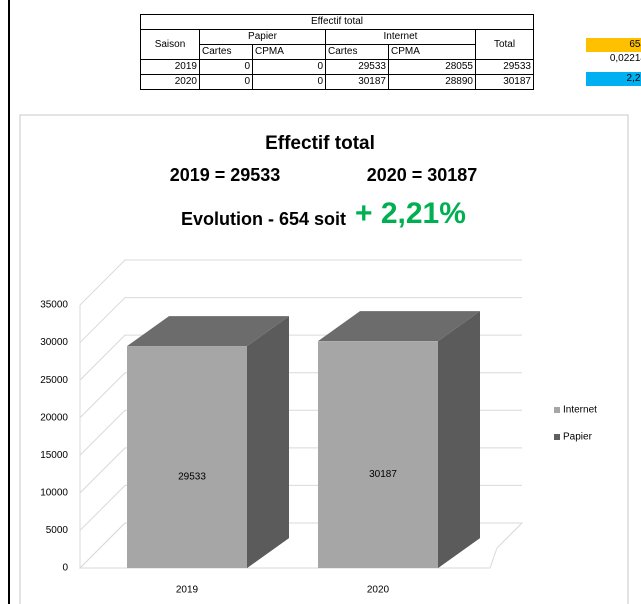 This screenshot has height=604, width=641. What do you see at coordinates (580, 410) in the screenshot?
I see `legend-label: Internet` at bounding box center [580, 410].